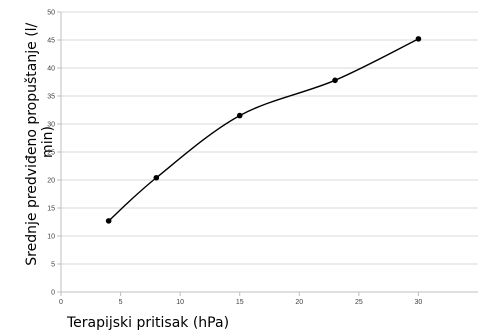  What do you see at coordinates (240, 302) in the screenshot?
I see `x-tick-label-15: 15` at bounding box center [240, 302].